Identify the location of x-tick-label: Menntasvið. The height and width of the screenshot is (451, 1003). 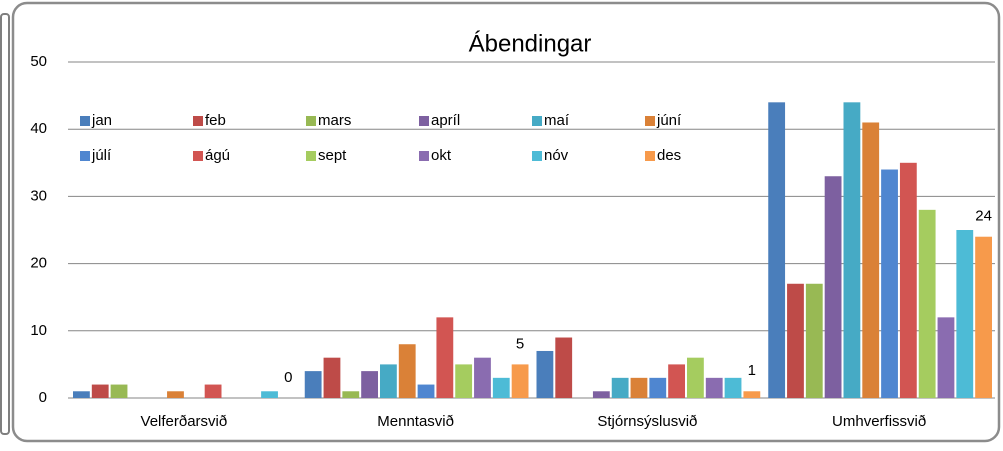
(415, 421).